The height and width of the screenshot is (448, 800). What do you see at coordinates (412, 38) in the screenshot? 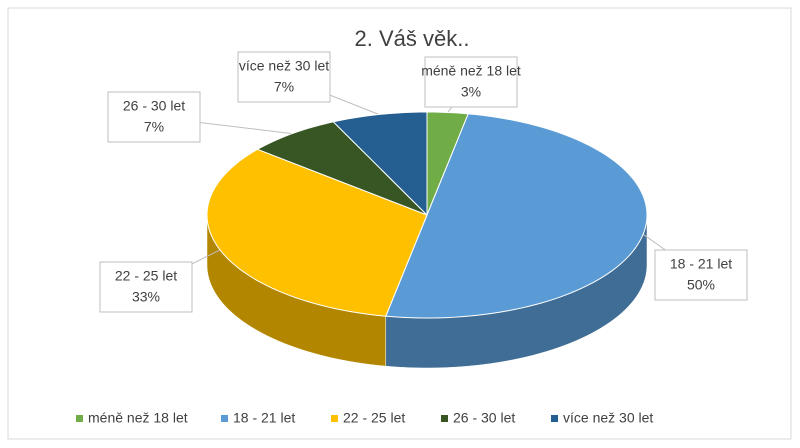
I see `chart-title: 2. Váš věk..` at bounding box center [412, 38].